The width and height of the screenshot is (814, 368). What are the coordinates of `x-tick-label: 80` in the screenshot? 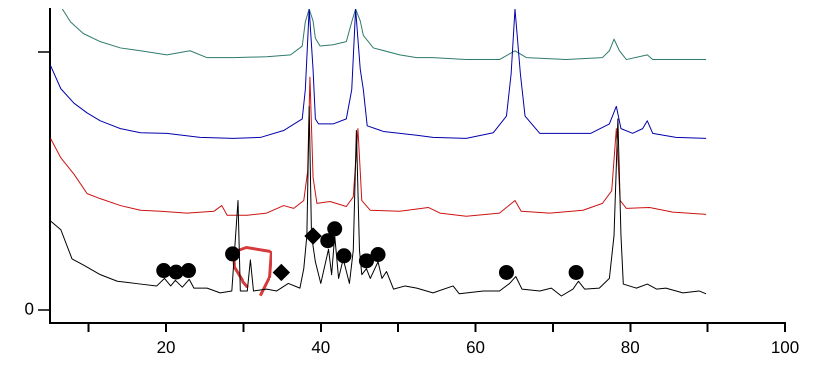 It's located at (630, 347).